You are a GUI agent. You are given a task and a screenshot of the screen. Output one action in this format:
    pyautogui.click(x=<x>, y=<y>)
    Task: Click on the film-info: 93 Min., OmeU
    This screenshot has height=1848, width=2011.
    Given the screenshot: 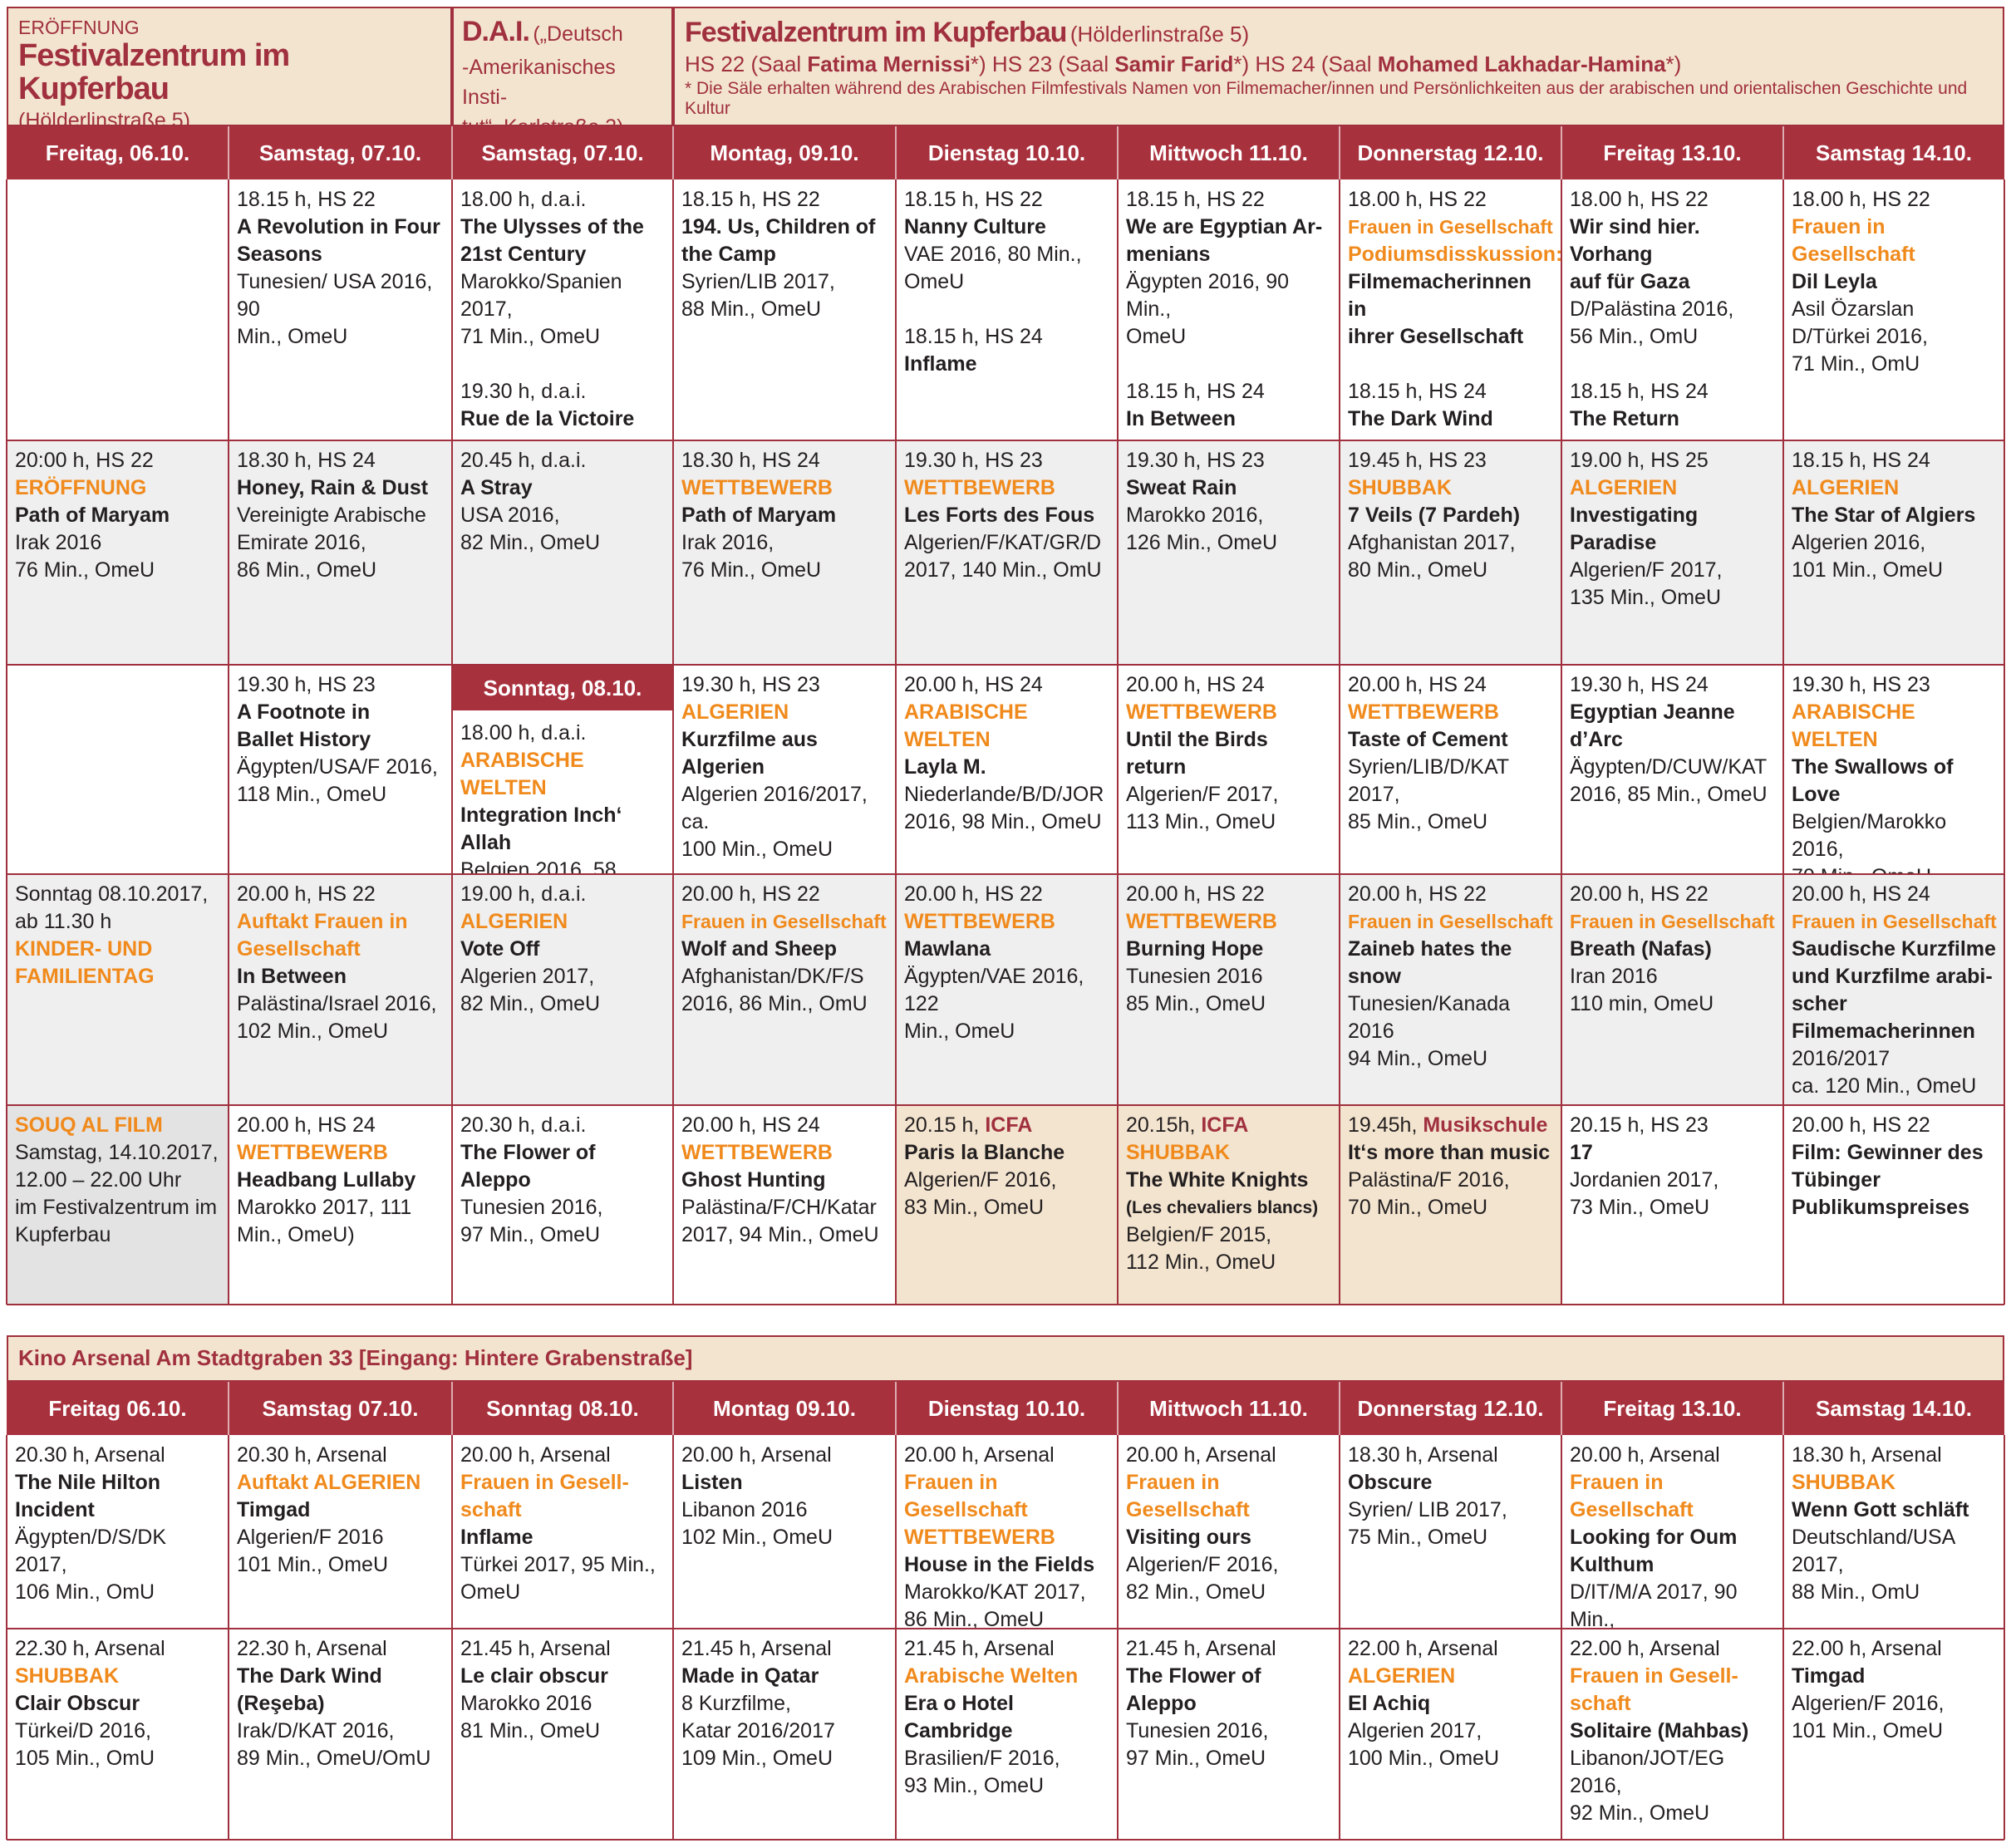 What is the action you would take?
    pyautogui.click(x=974, y=1786)
    